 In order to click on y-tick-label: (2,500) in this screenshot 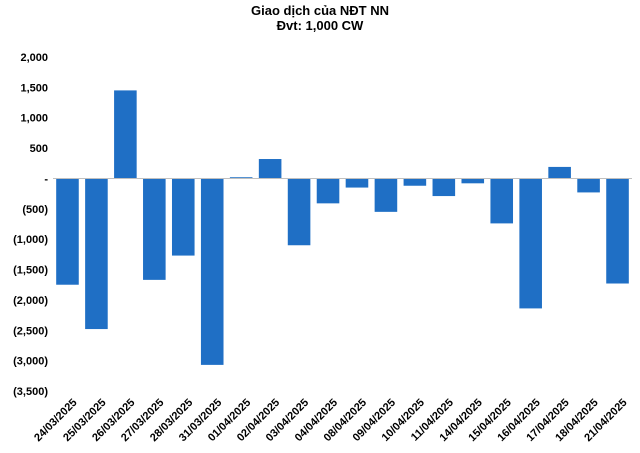, I will do `click(30, 331)`.